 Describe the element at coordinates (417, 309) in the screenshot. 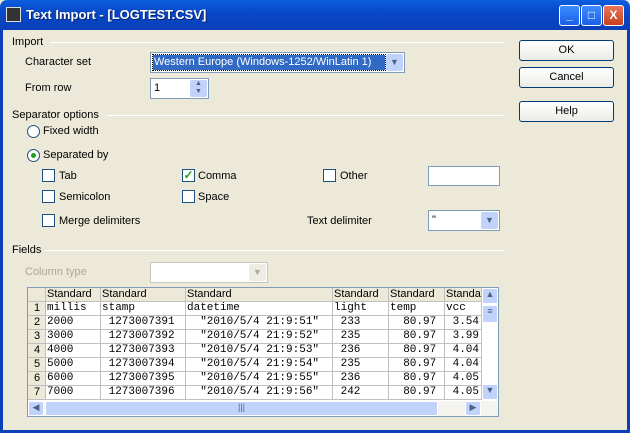

I see `grid-cell: temp` at that location.